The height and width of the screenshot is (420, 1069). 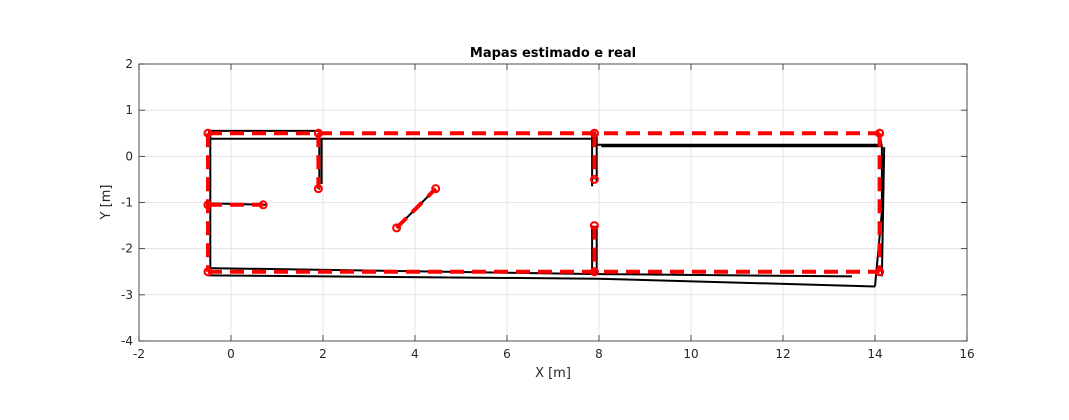 I want to click on y-tick-label: 2, so click(x=129, y=64).